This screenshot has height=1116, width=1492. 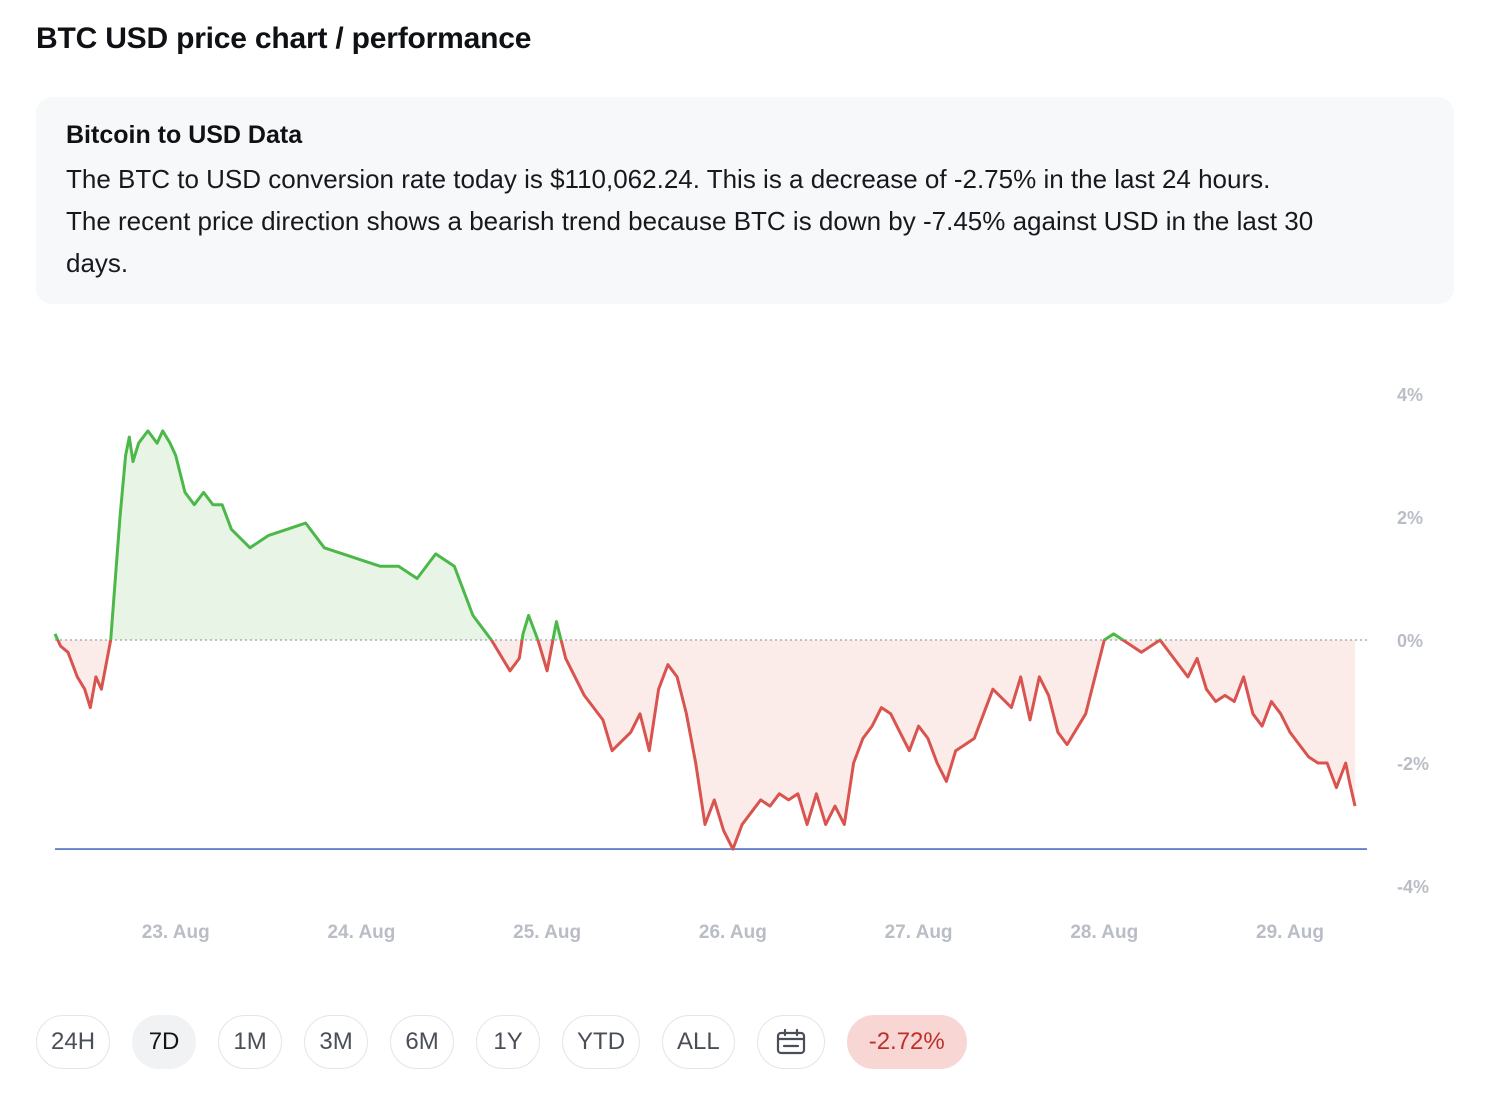 I want to click on calendar-icon, so click(x=790, y=1041).